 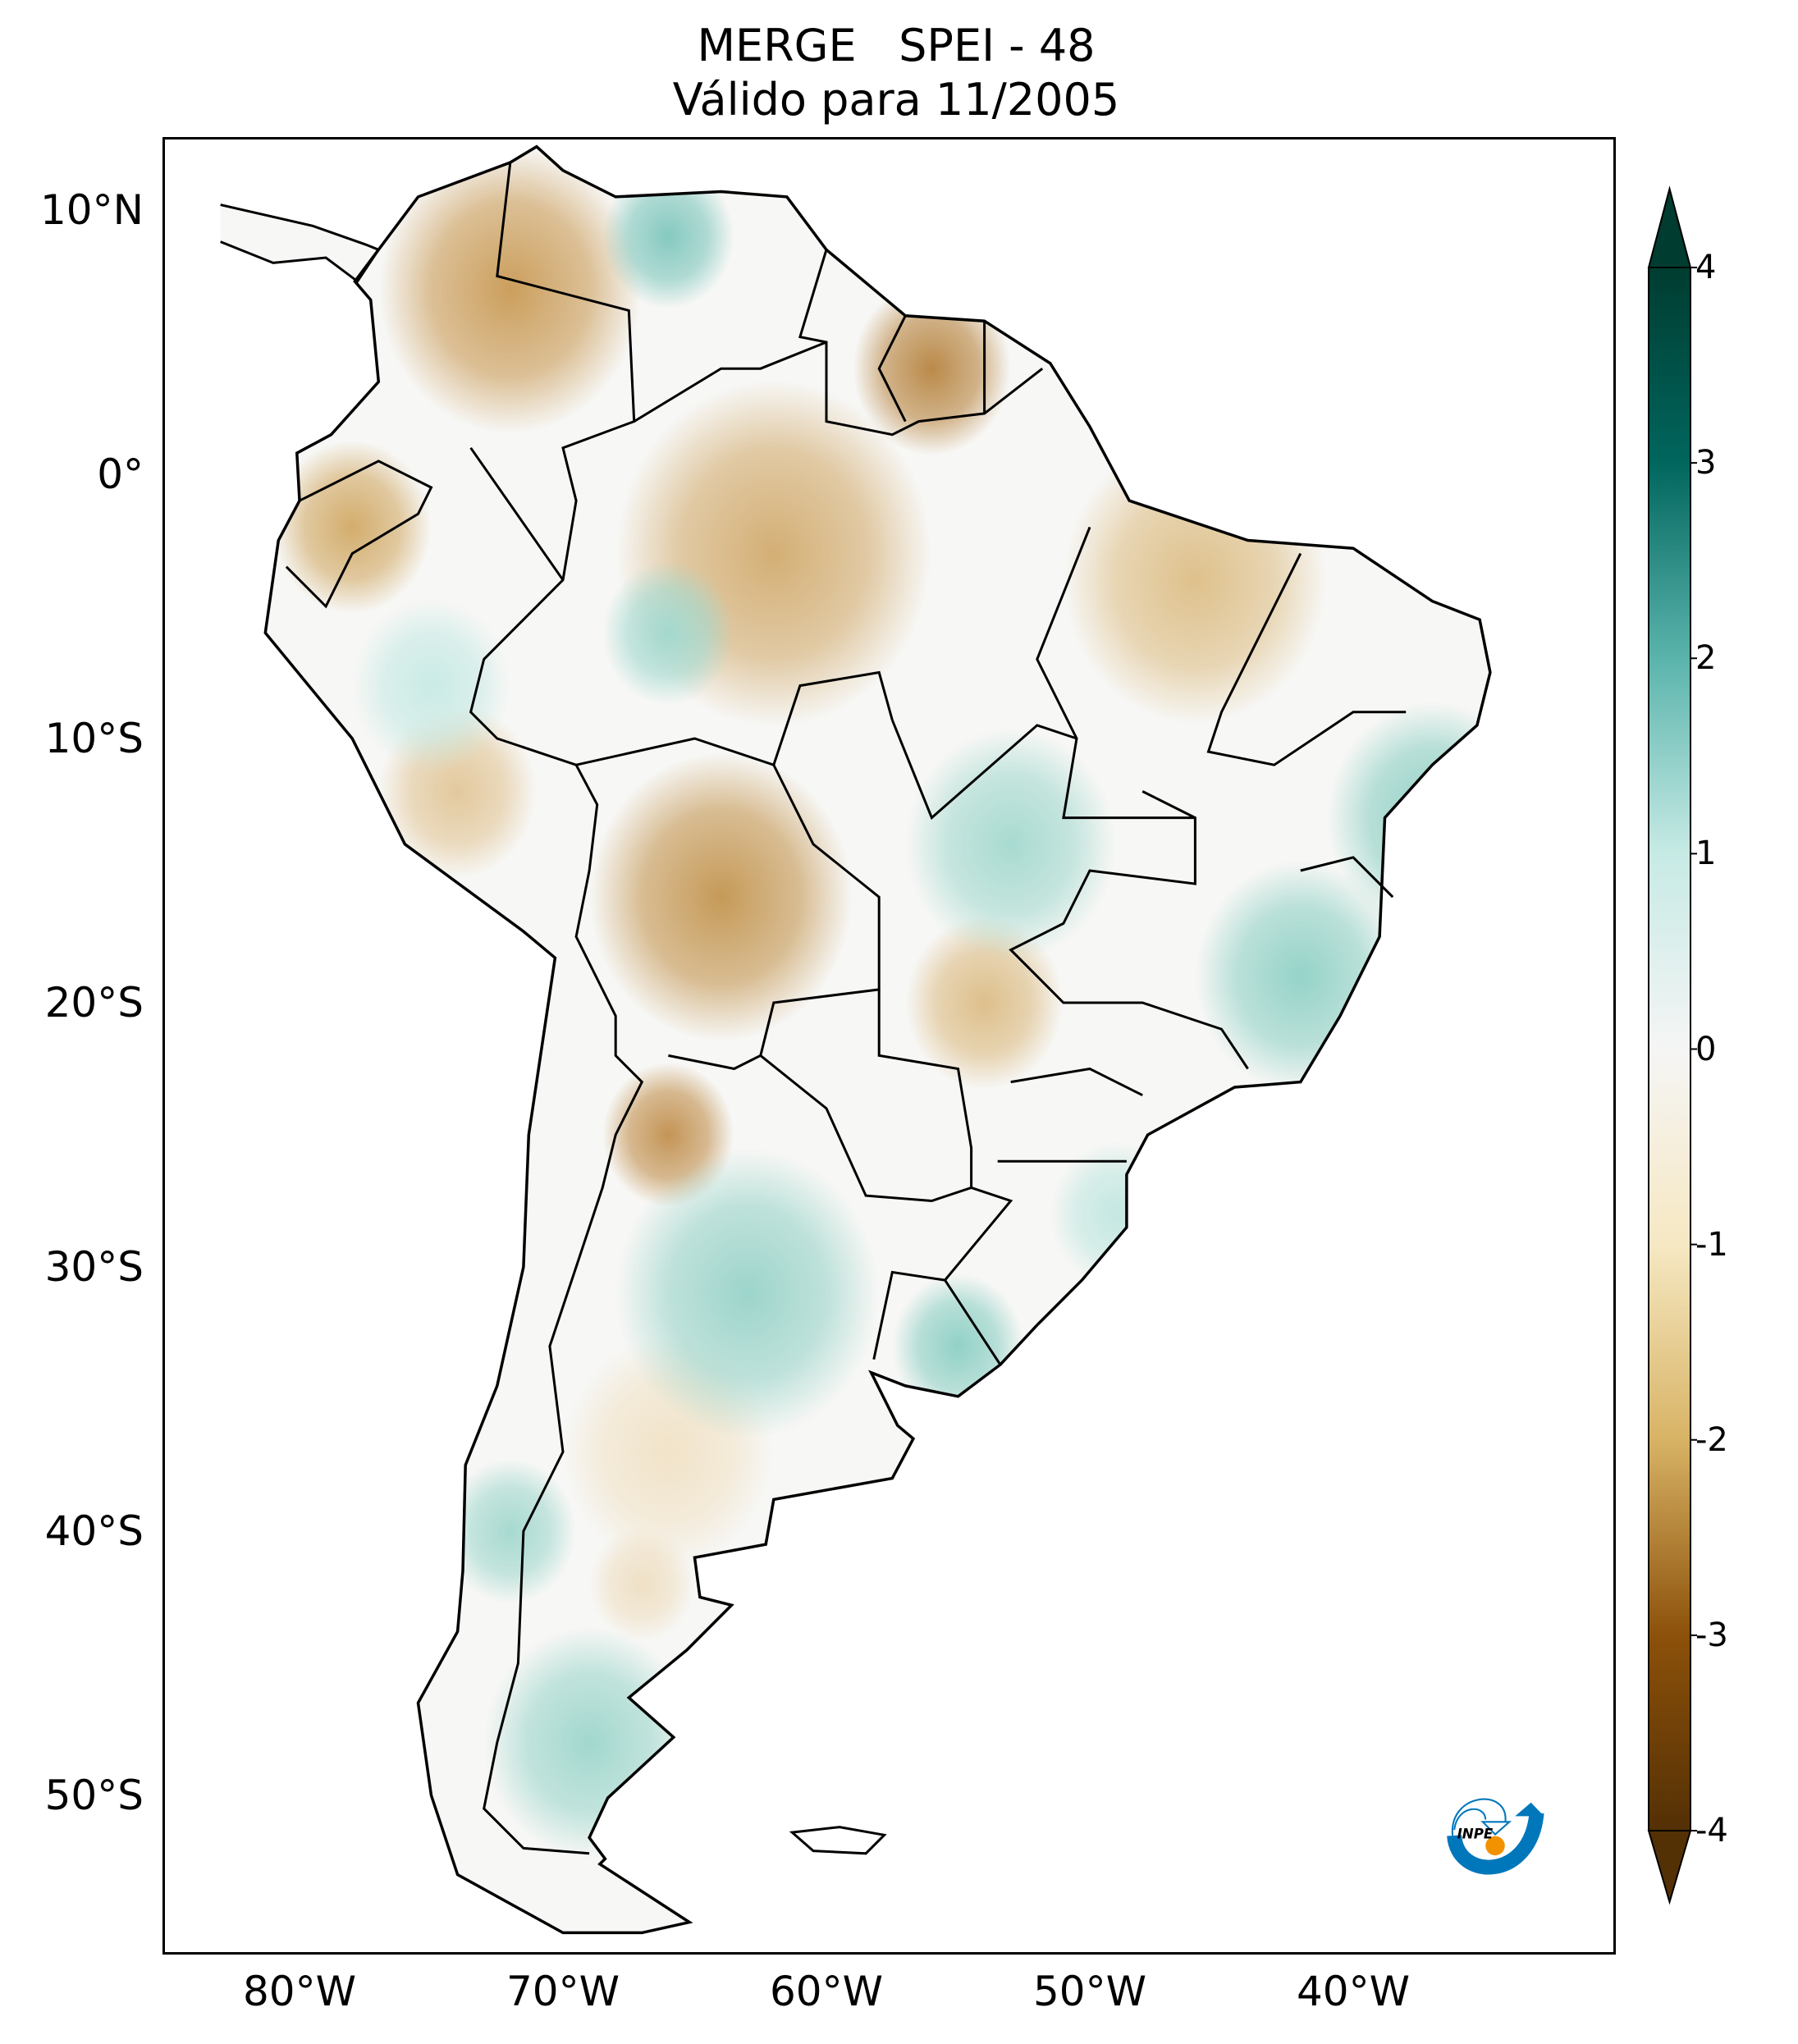 What do you see at coordinates (299, 1992) in the screenshot?
I see `lon-tick-label: 80°W` at bounding box center [299, 1992].